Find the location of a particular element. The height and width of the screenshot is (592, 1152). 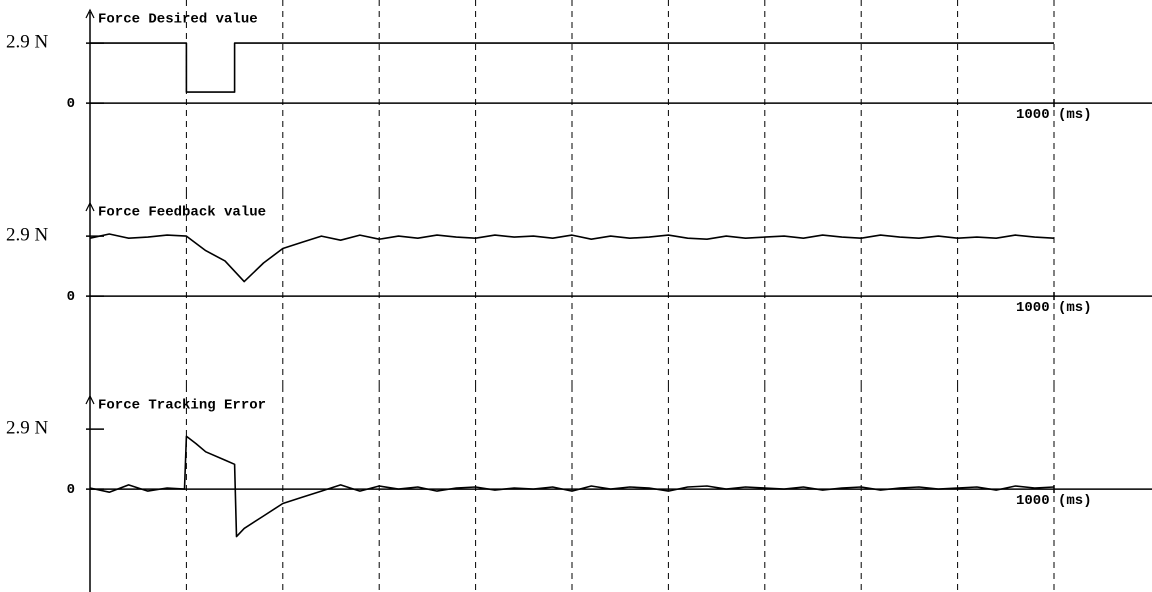

chart-title: Force Desired value is located at coordinates (178, 20).